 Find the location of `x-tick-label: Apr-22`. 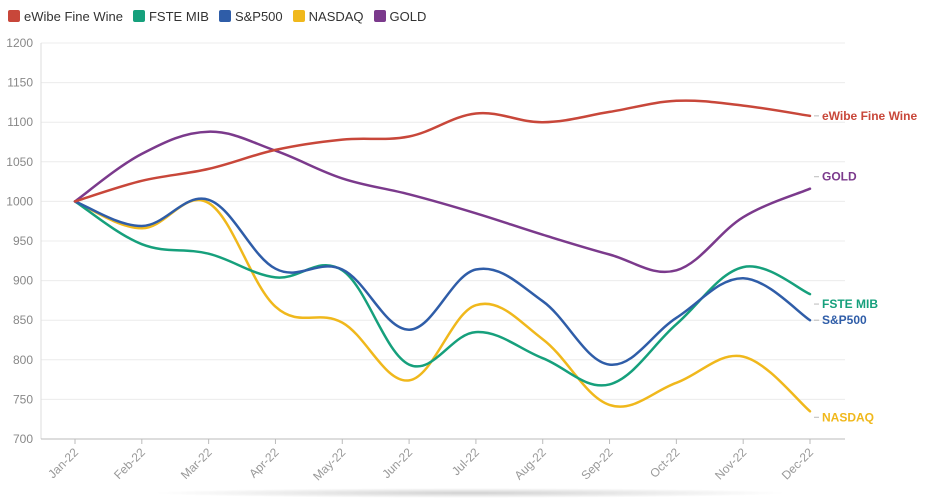

x-tick-label: Apr-22 is located at coordinates (264, 463).